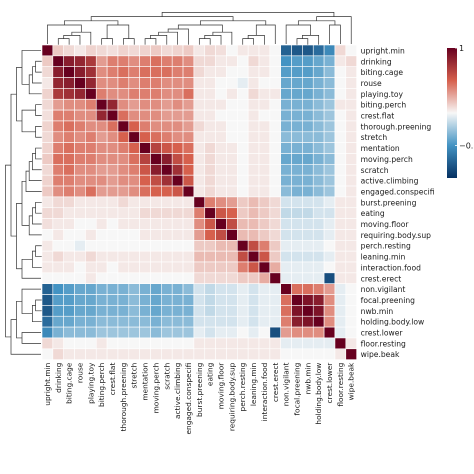 This screenshot has height=474, width=474. I want to click on column-label: biting.perch, so click(101, 384).